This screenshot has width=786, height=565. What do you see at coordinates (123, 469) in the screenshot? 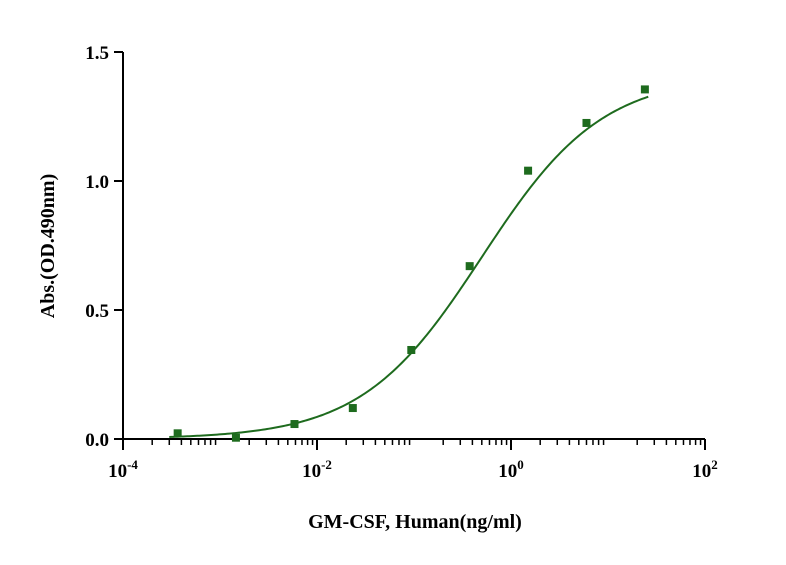
I see `x-tick-label: 10⁻⁴` at bounding box center [123, 469].